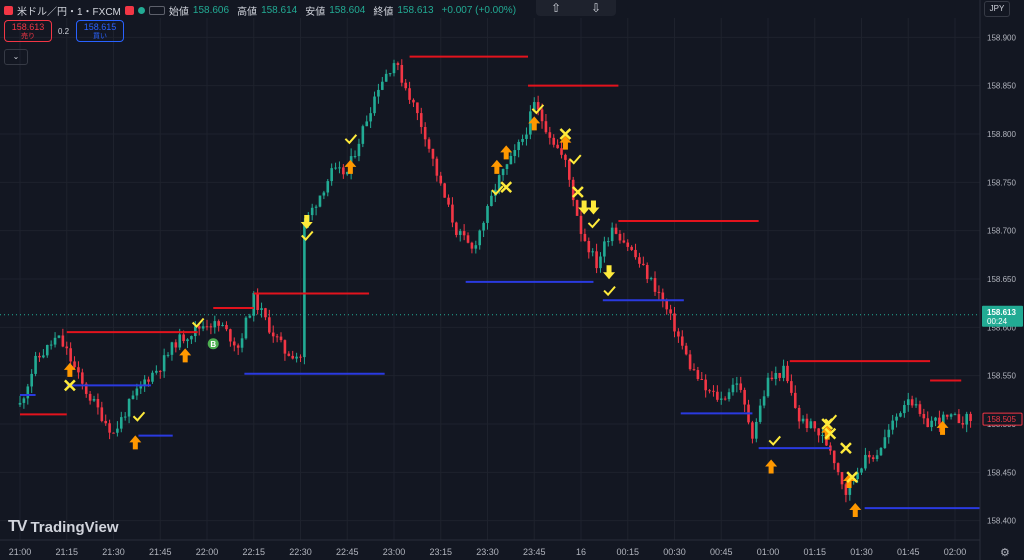 The width and height of the screenshot is (1024, 560). Describe the element at coordinates (627, 552) in the screenshot. I see `time-tick-label: 00:15` at that location.